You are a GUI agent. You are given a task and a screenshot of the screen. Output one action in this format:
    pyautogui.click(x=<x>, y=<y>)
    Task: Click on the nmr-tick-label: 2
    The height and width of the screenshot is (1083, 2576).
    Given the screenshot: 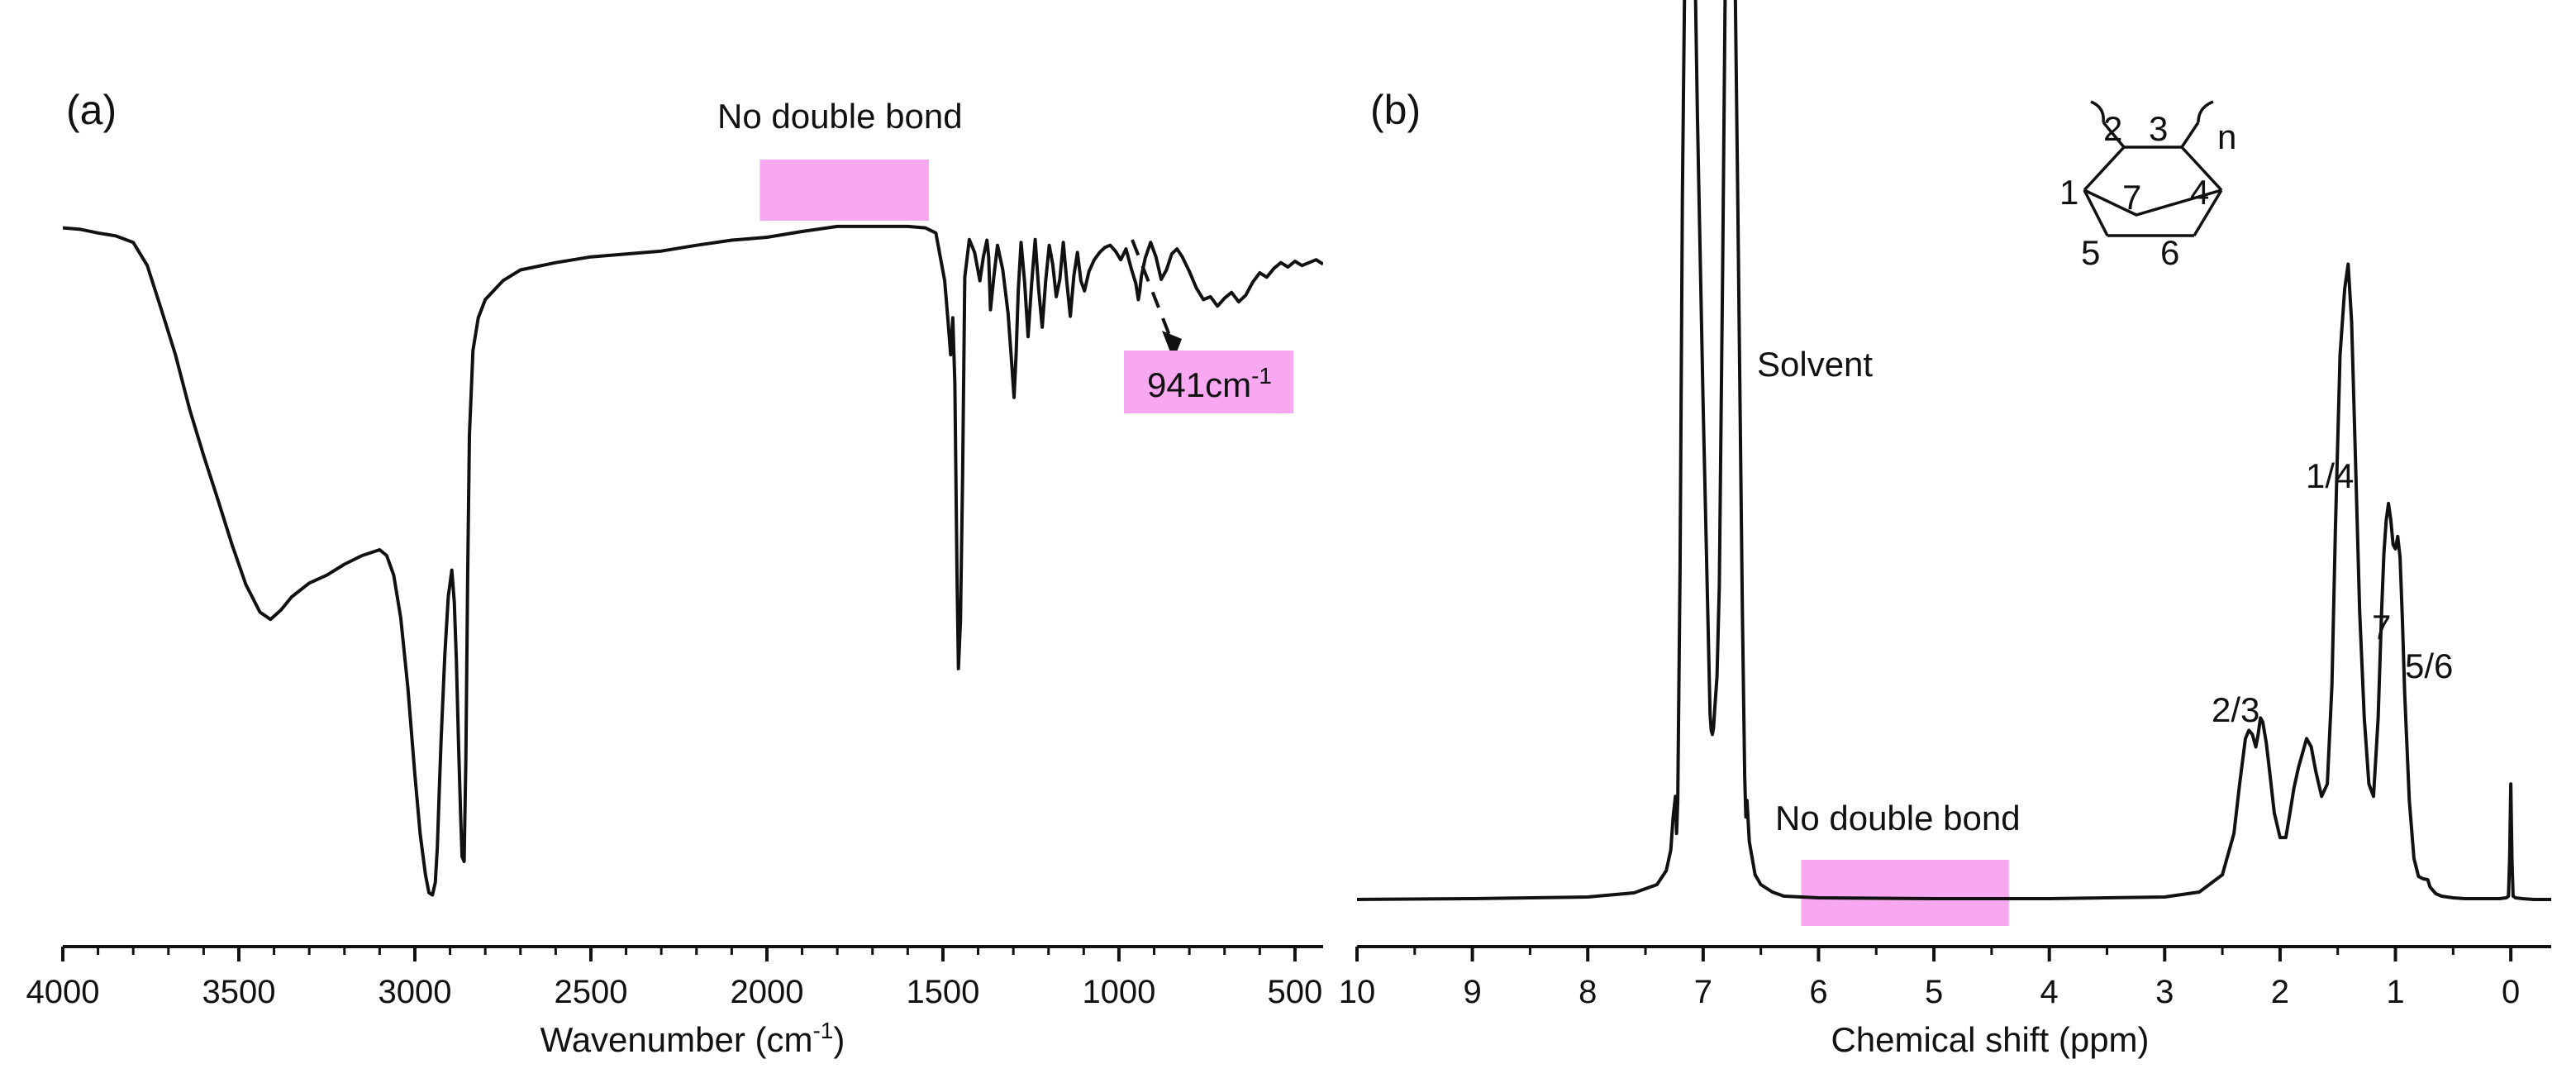 What is the action you would take?
    pyautogui.click(x=2280, y=992)
    